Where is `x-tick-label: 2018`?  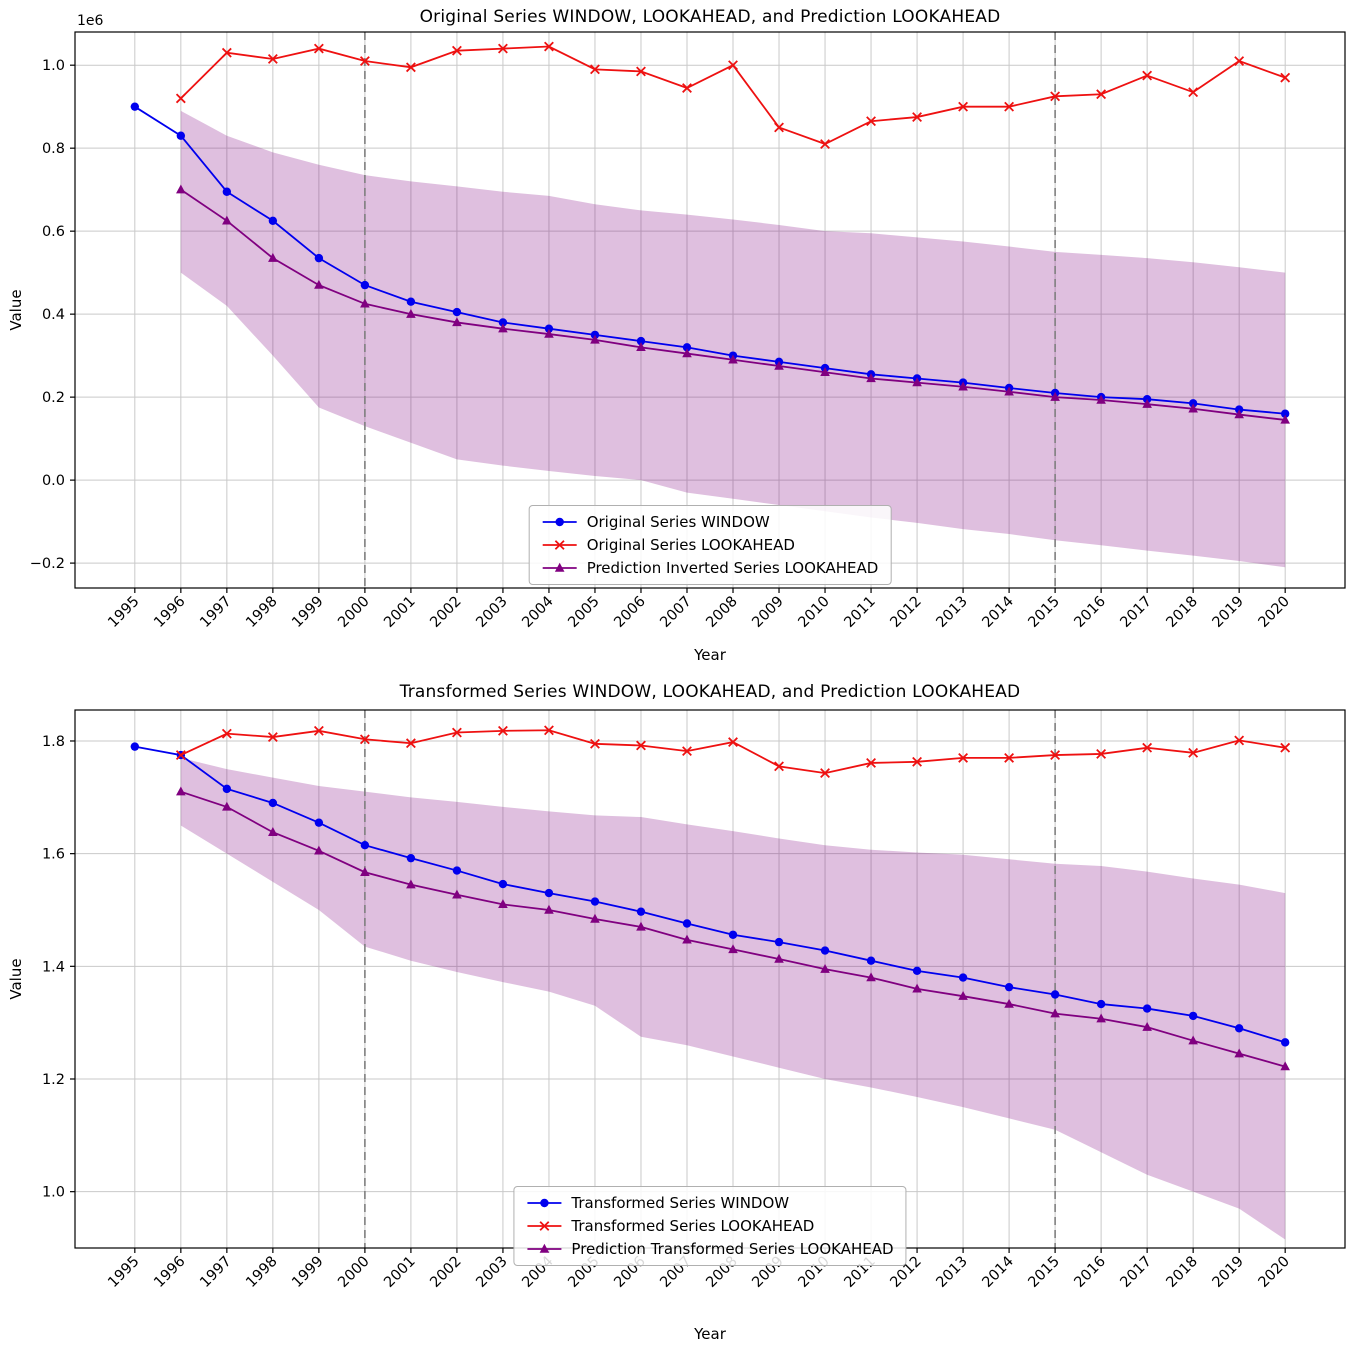
x-tick-label: 2018 is located at coordinates (1182, 612).